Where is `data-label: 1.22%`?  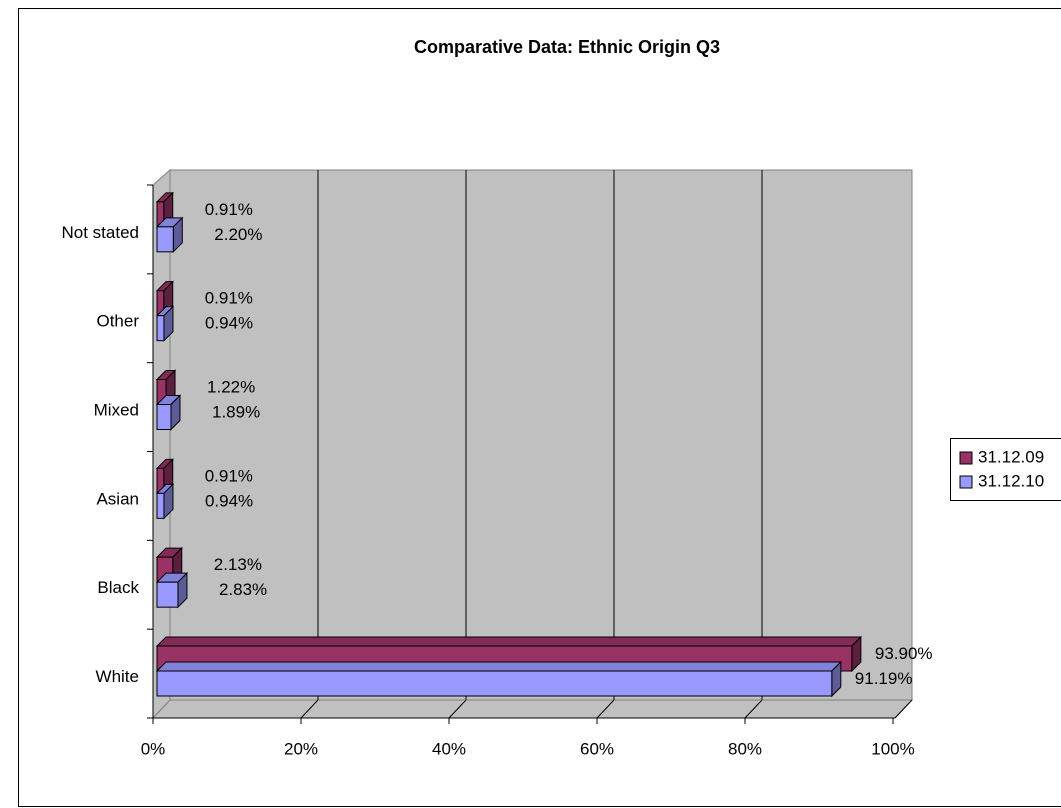 data-label: 1.22% is located at coordinates (231, 386).